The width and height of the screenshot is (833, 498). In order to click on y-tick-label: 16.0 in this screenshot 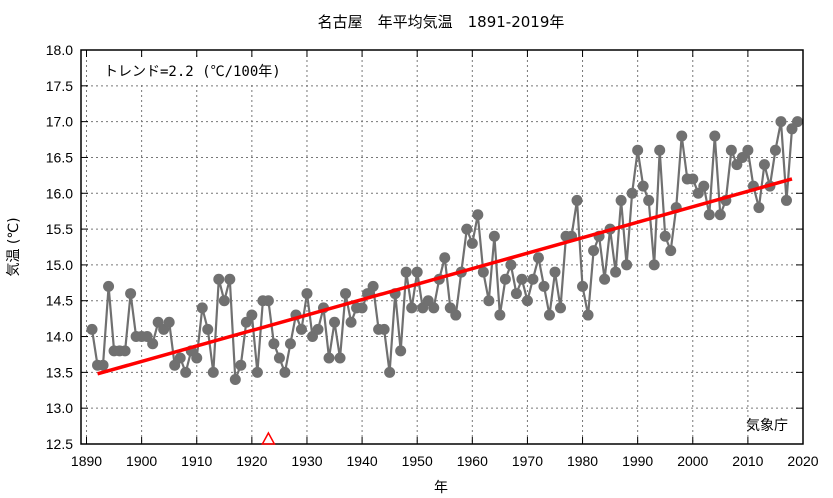, I will do `click(59, 193)`.